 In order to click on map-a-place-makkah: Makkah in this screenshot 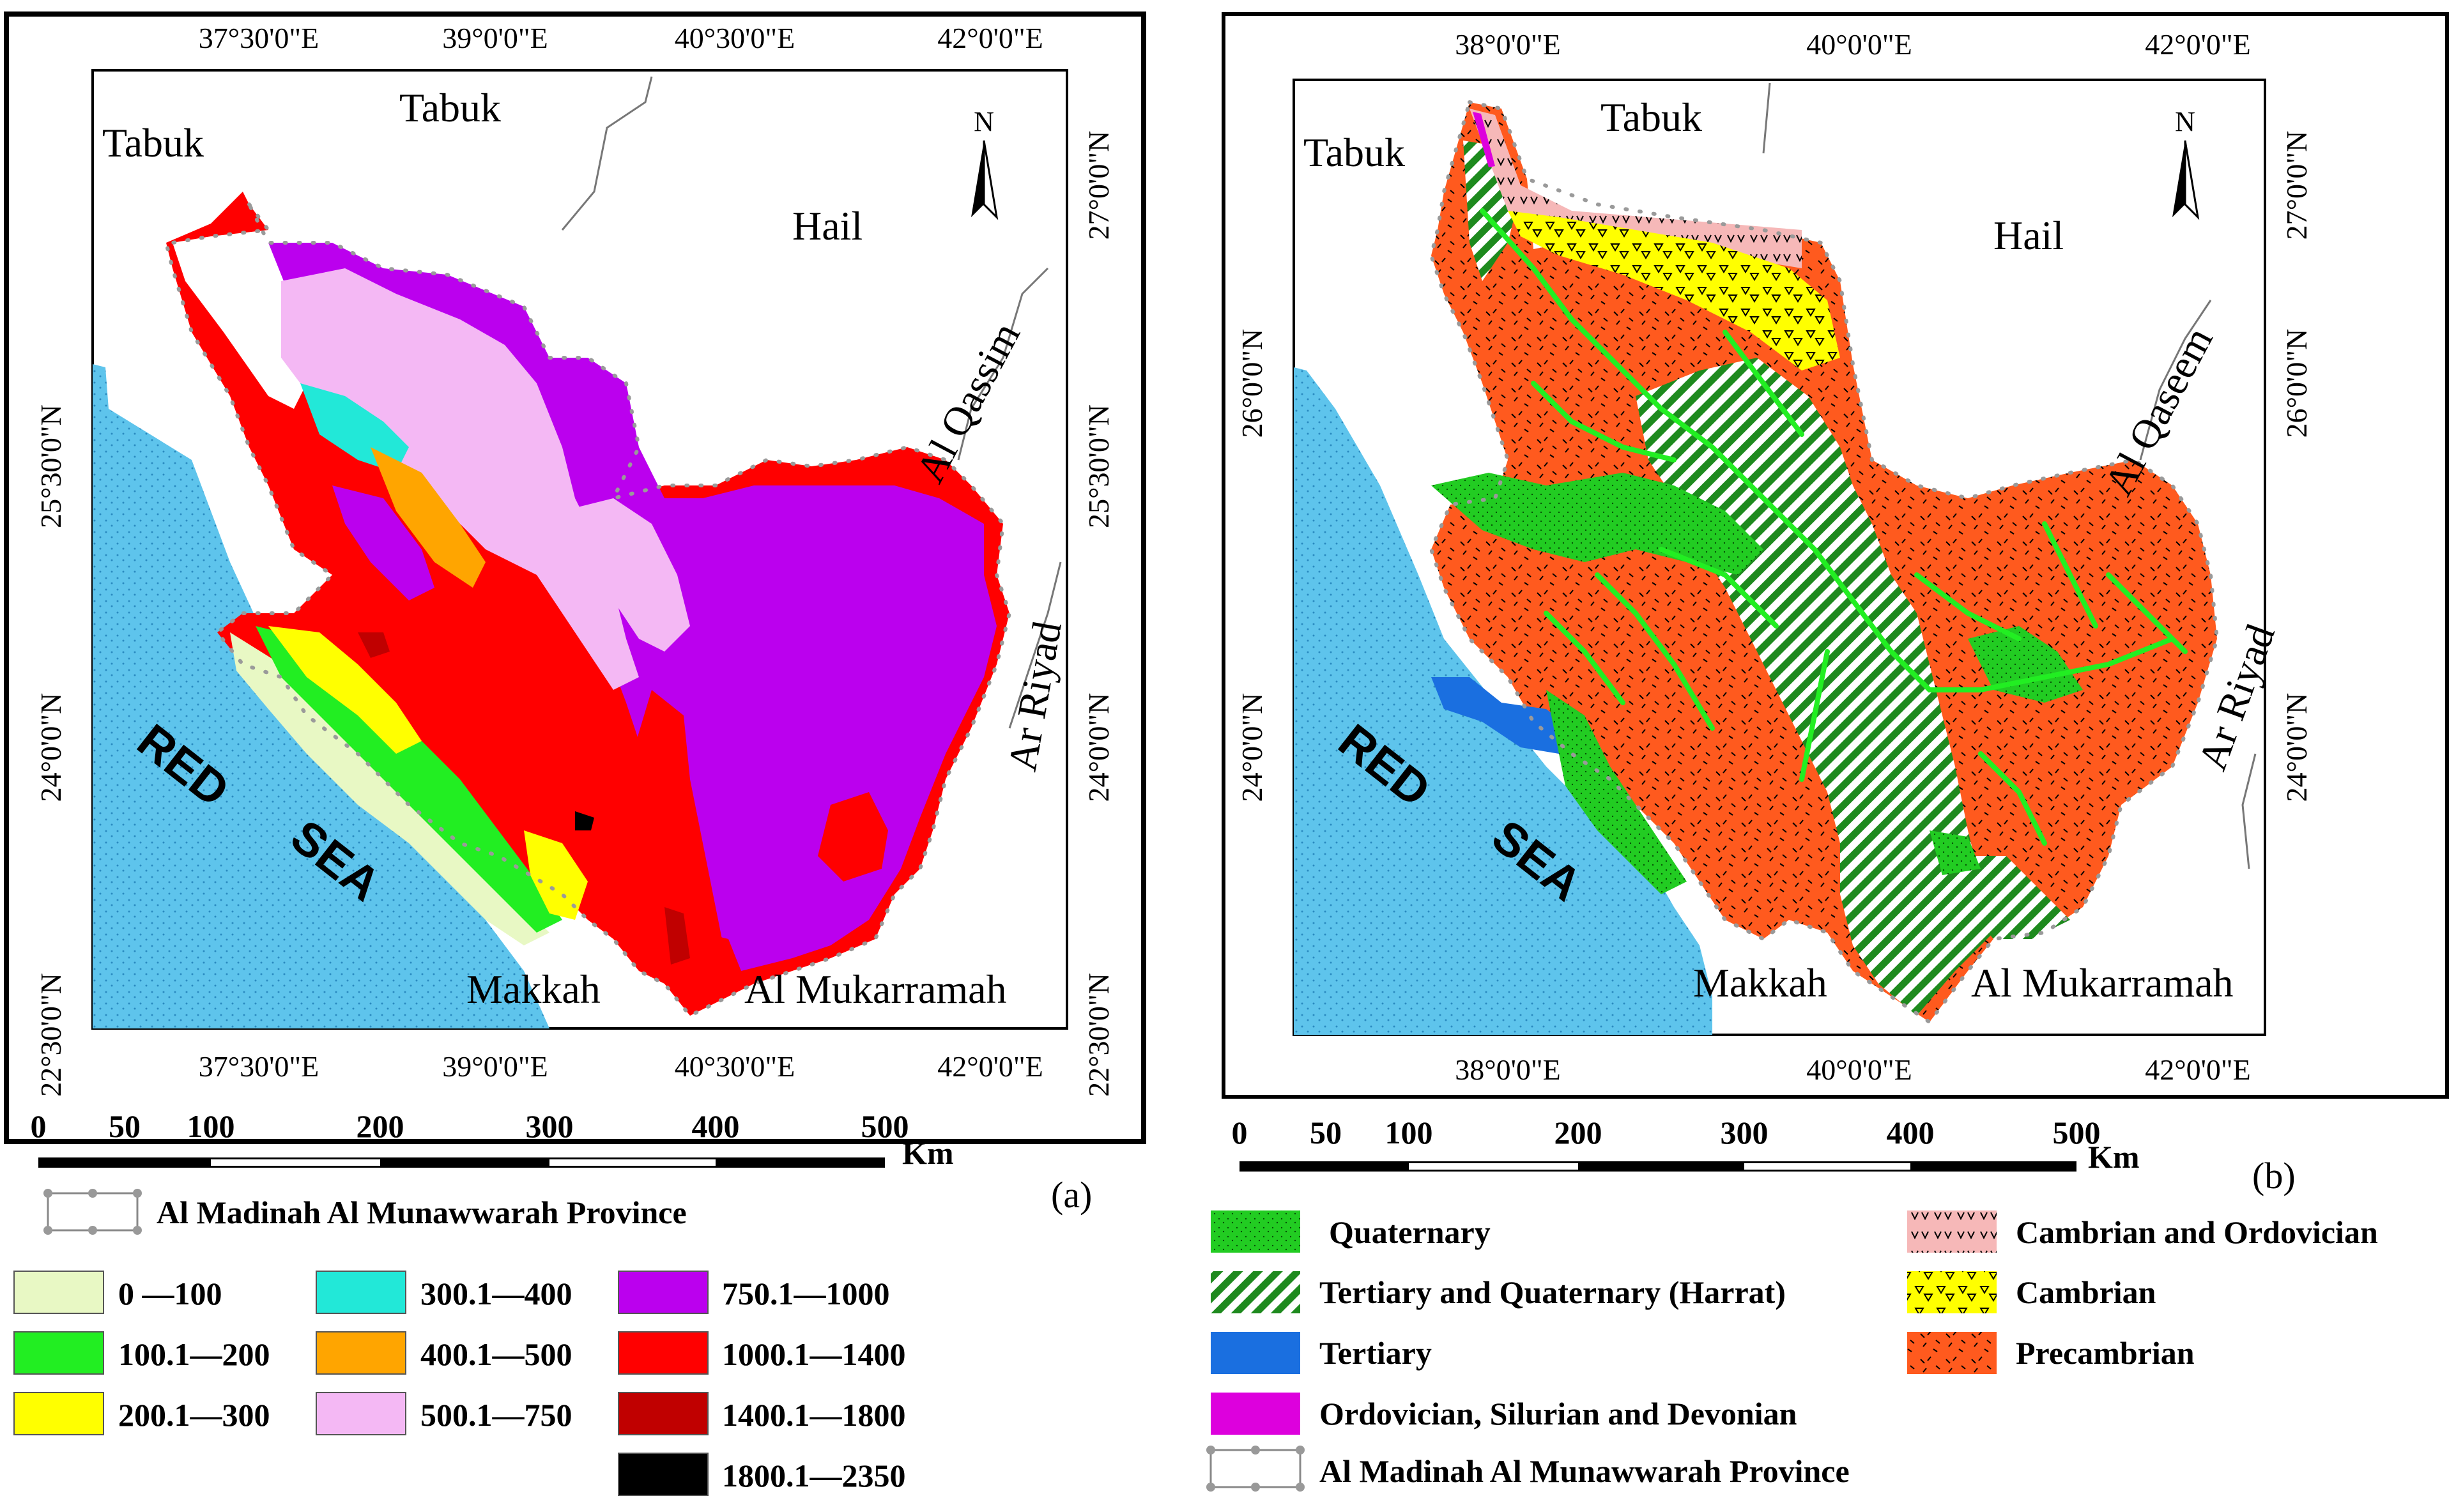, I will do `click(534, 989)`.